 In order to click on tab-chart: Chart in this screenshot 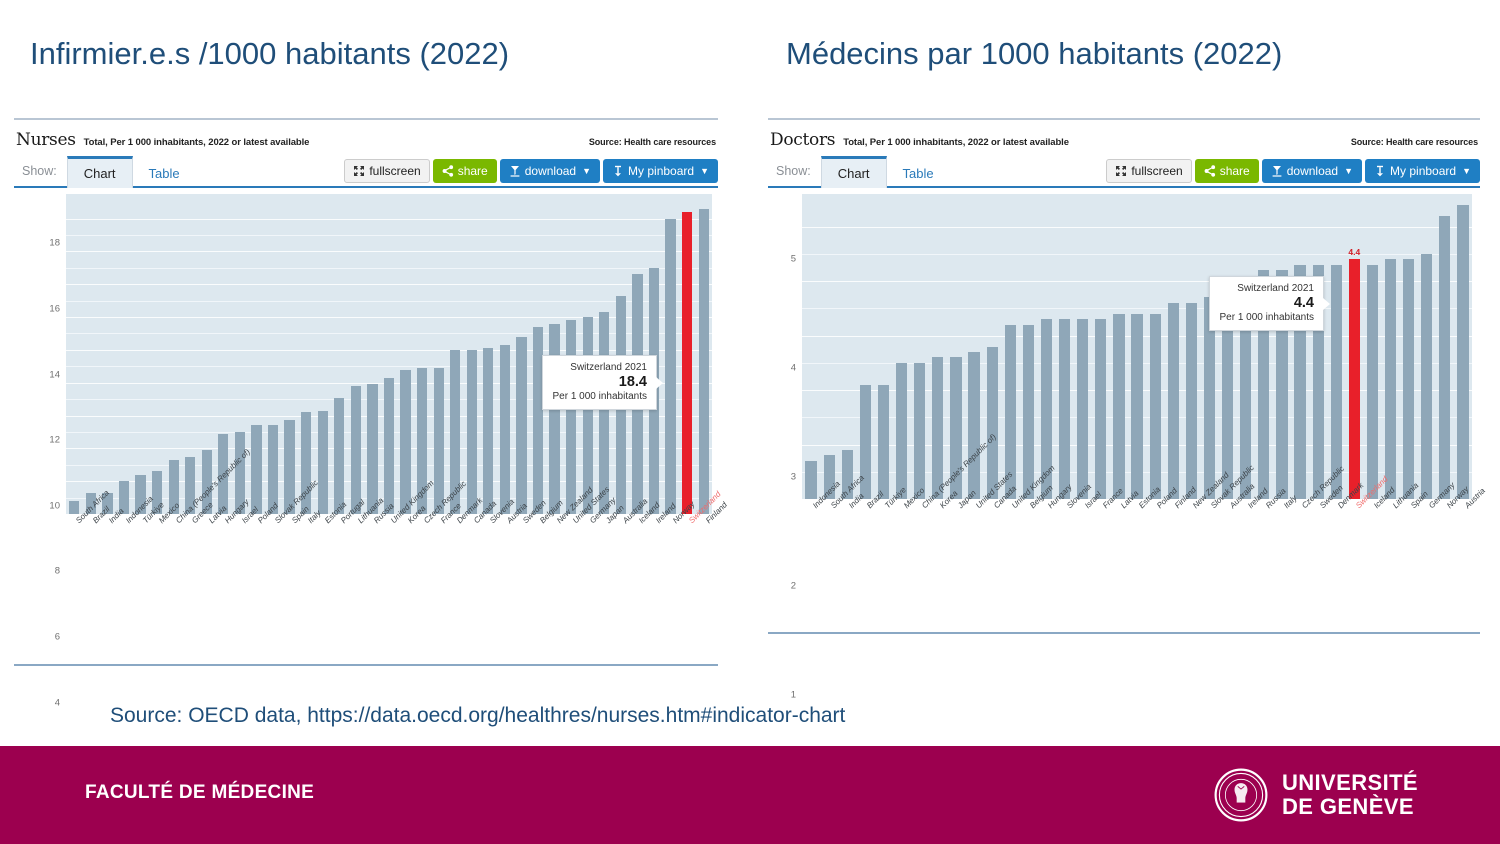, I will do `click(99, 172)`.